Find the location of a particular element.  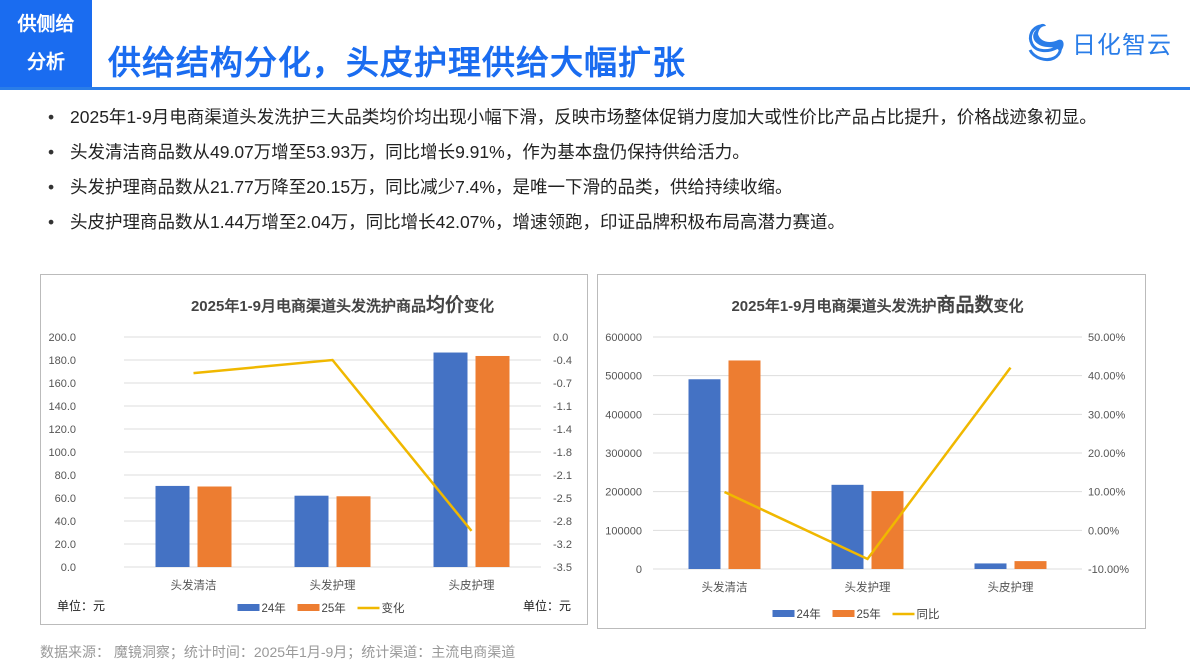

left-axis-tick: 80.0 is located at coordinates (65, 476).